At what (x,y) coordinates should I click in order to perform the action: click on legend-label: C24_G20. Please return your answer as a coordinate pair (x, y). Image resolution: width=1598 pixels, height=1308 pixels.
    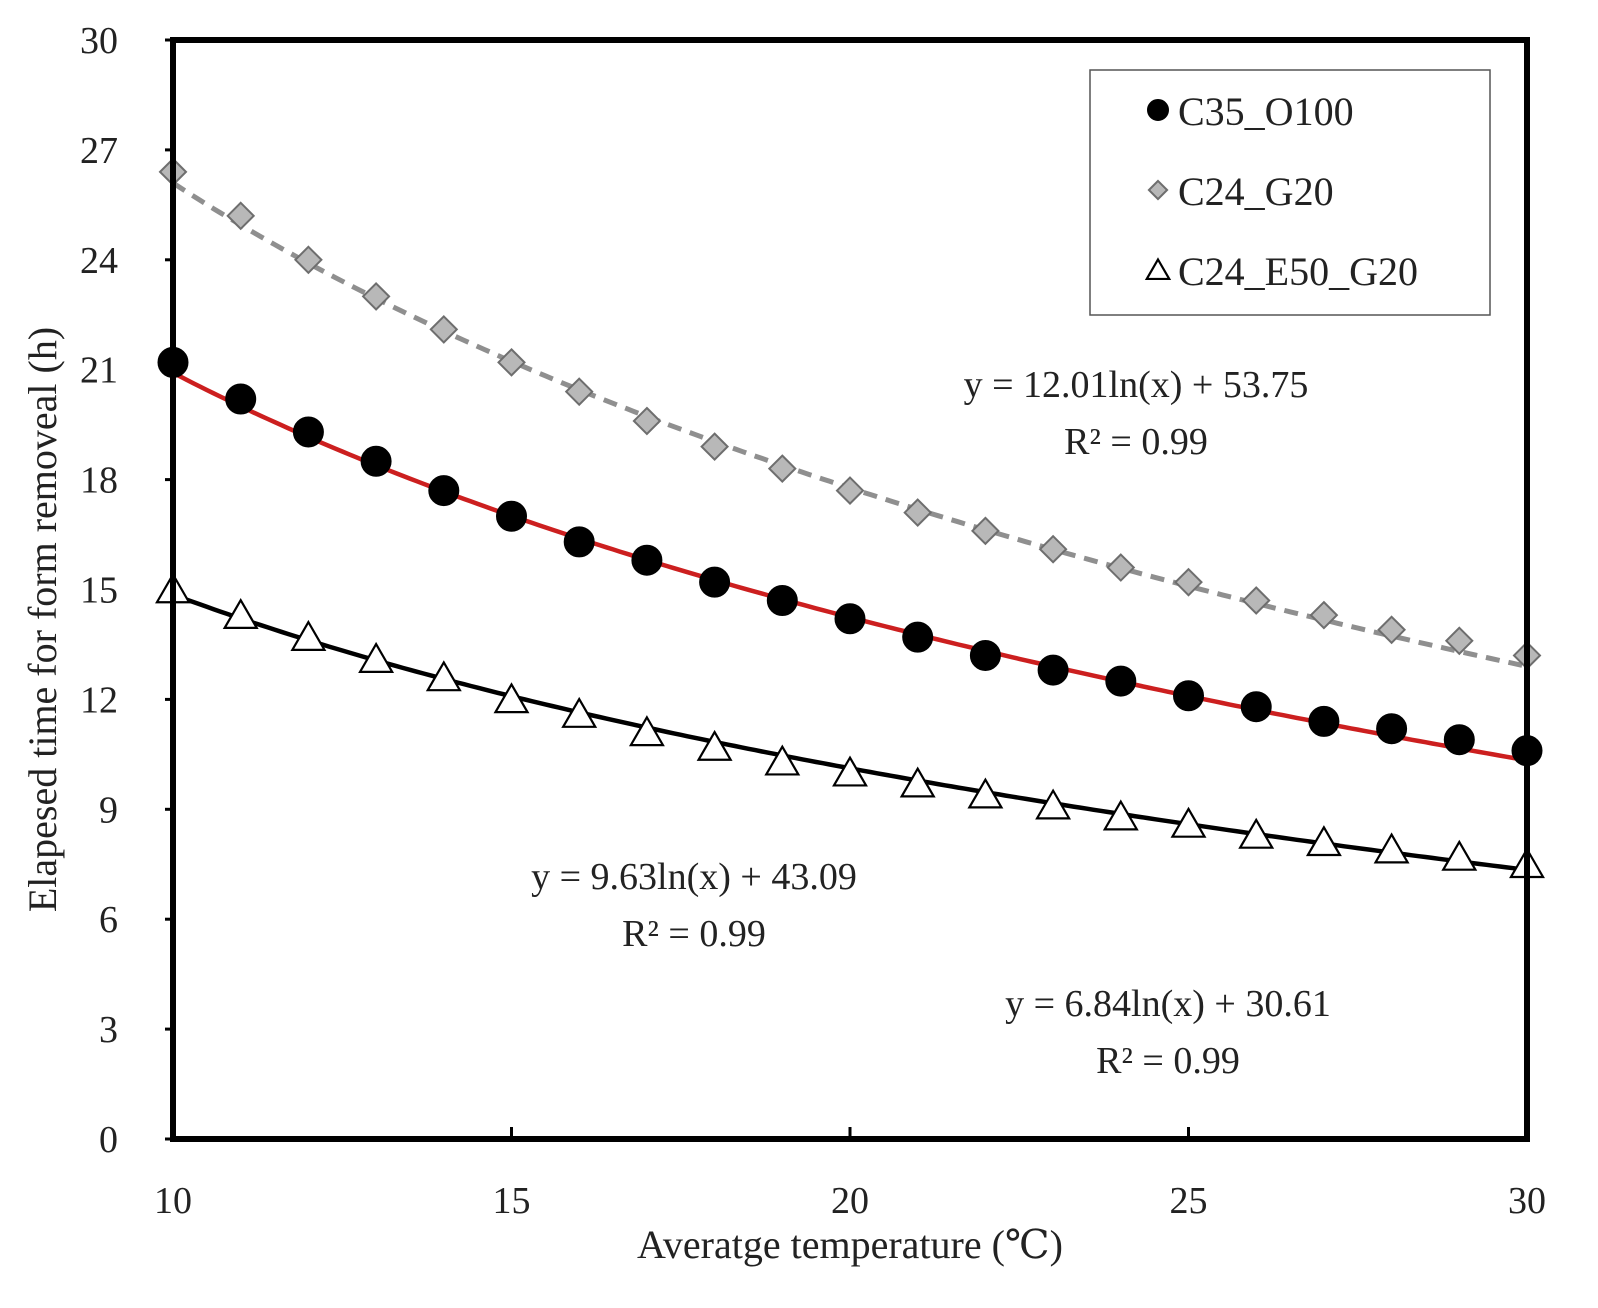
    Looking at the image, I should click on (1256, 191).